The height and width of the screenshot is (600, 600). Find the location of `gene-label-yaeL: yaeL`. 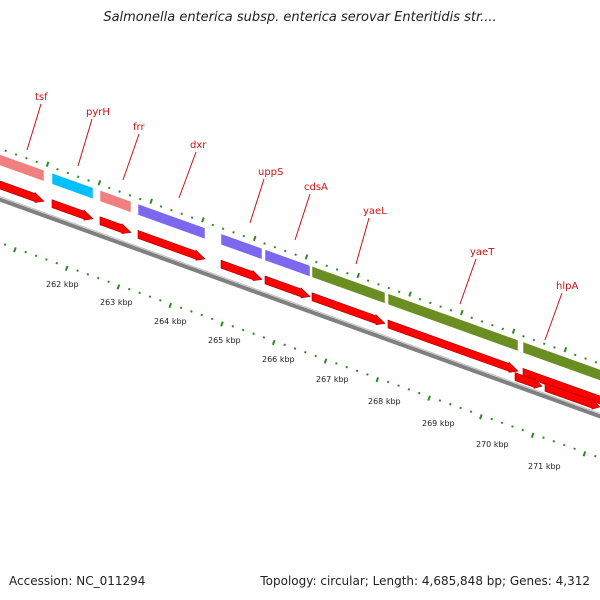

gene-label-yaeL: yaeL is located at coordinates (375, 211).